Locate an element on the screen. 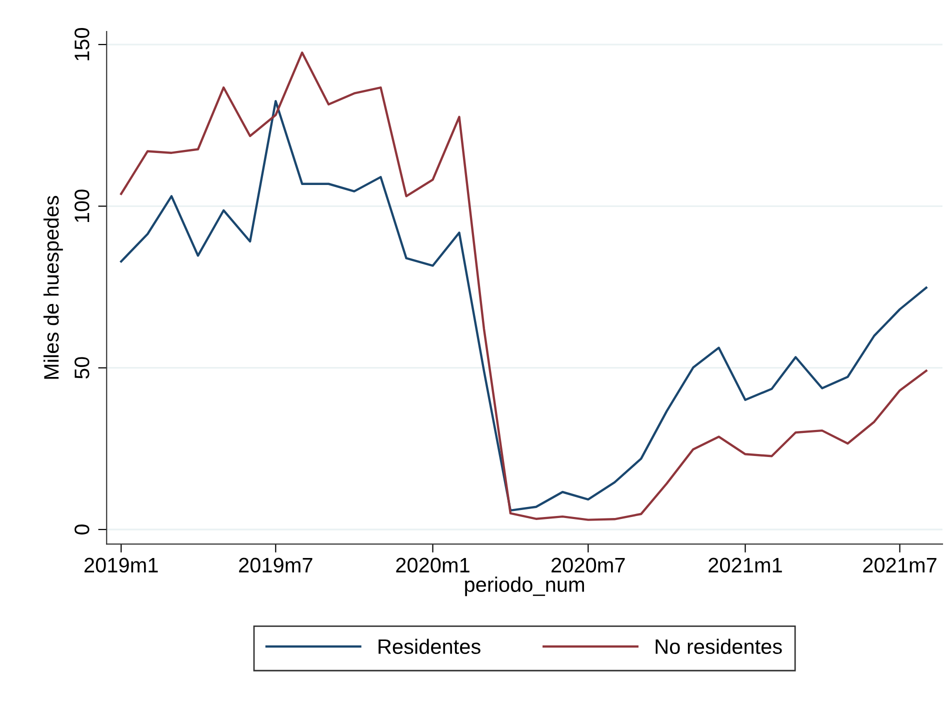  x-tick-label: 2021m1 is located at coordinates (745, 565).